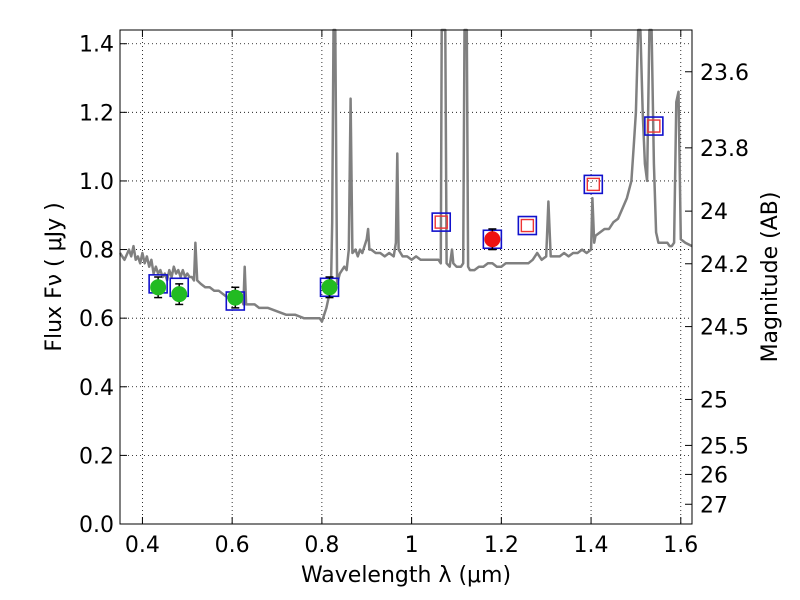 The width and height of the screenshot is (800, 600). Describe the element at coordinates (406, 575) in the screenshot. I see `x-axis-label: Wavelength λ (μm)` at that location.